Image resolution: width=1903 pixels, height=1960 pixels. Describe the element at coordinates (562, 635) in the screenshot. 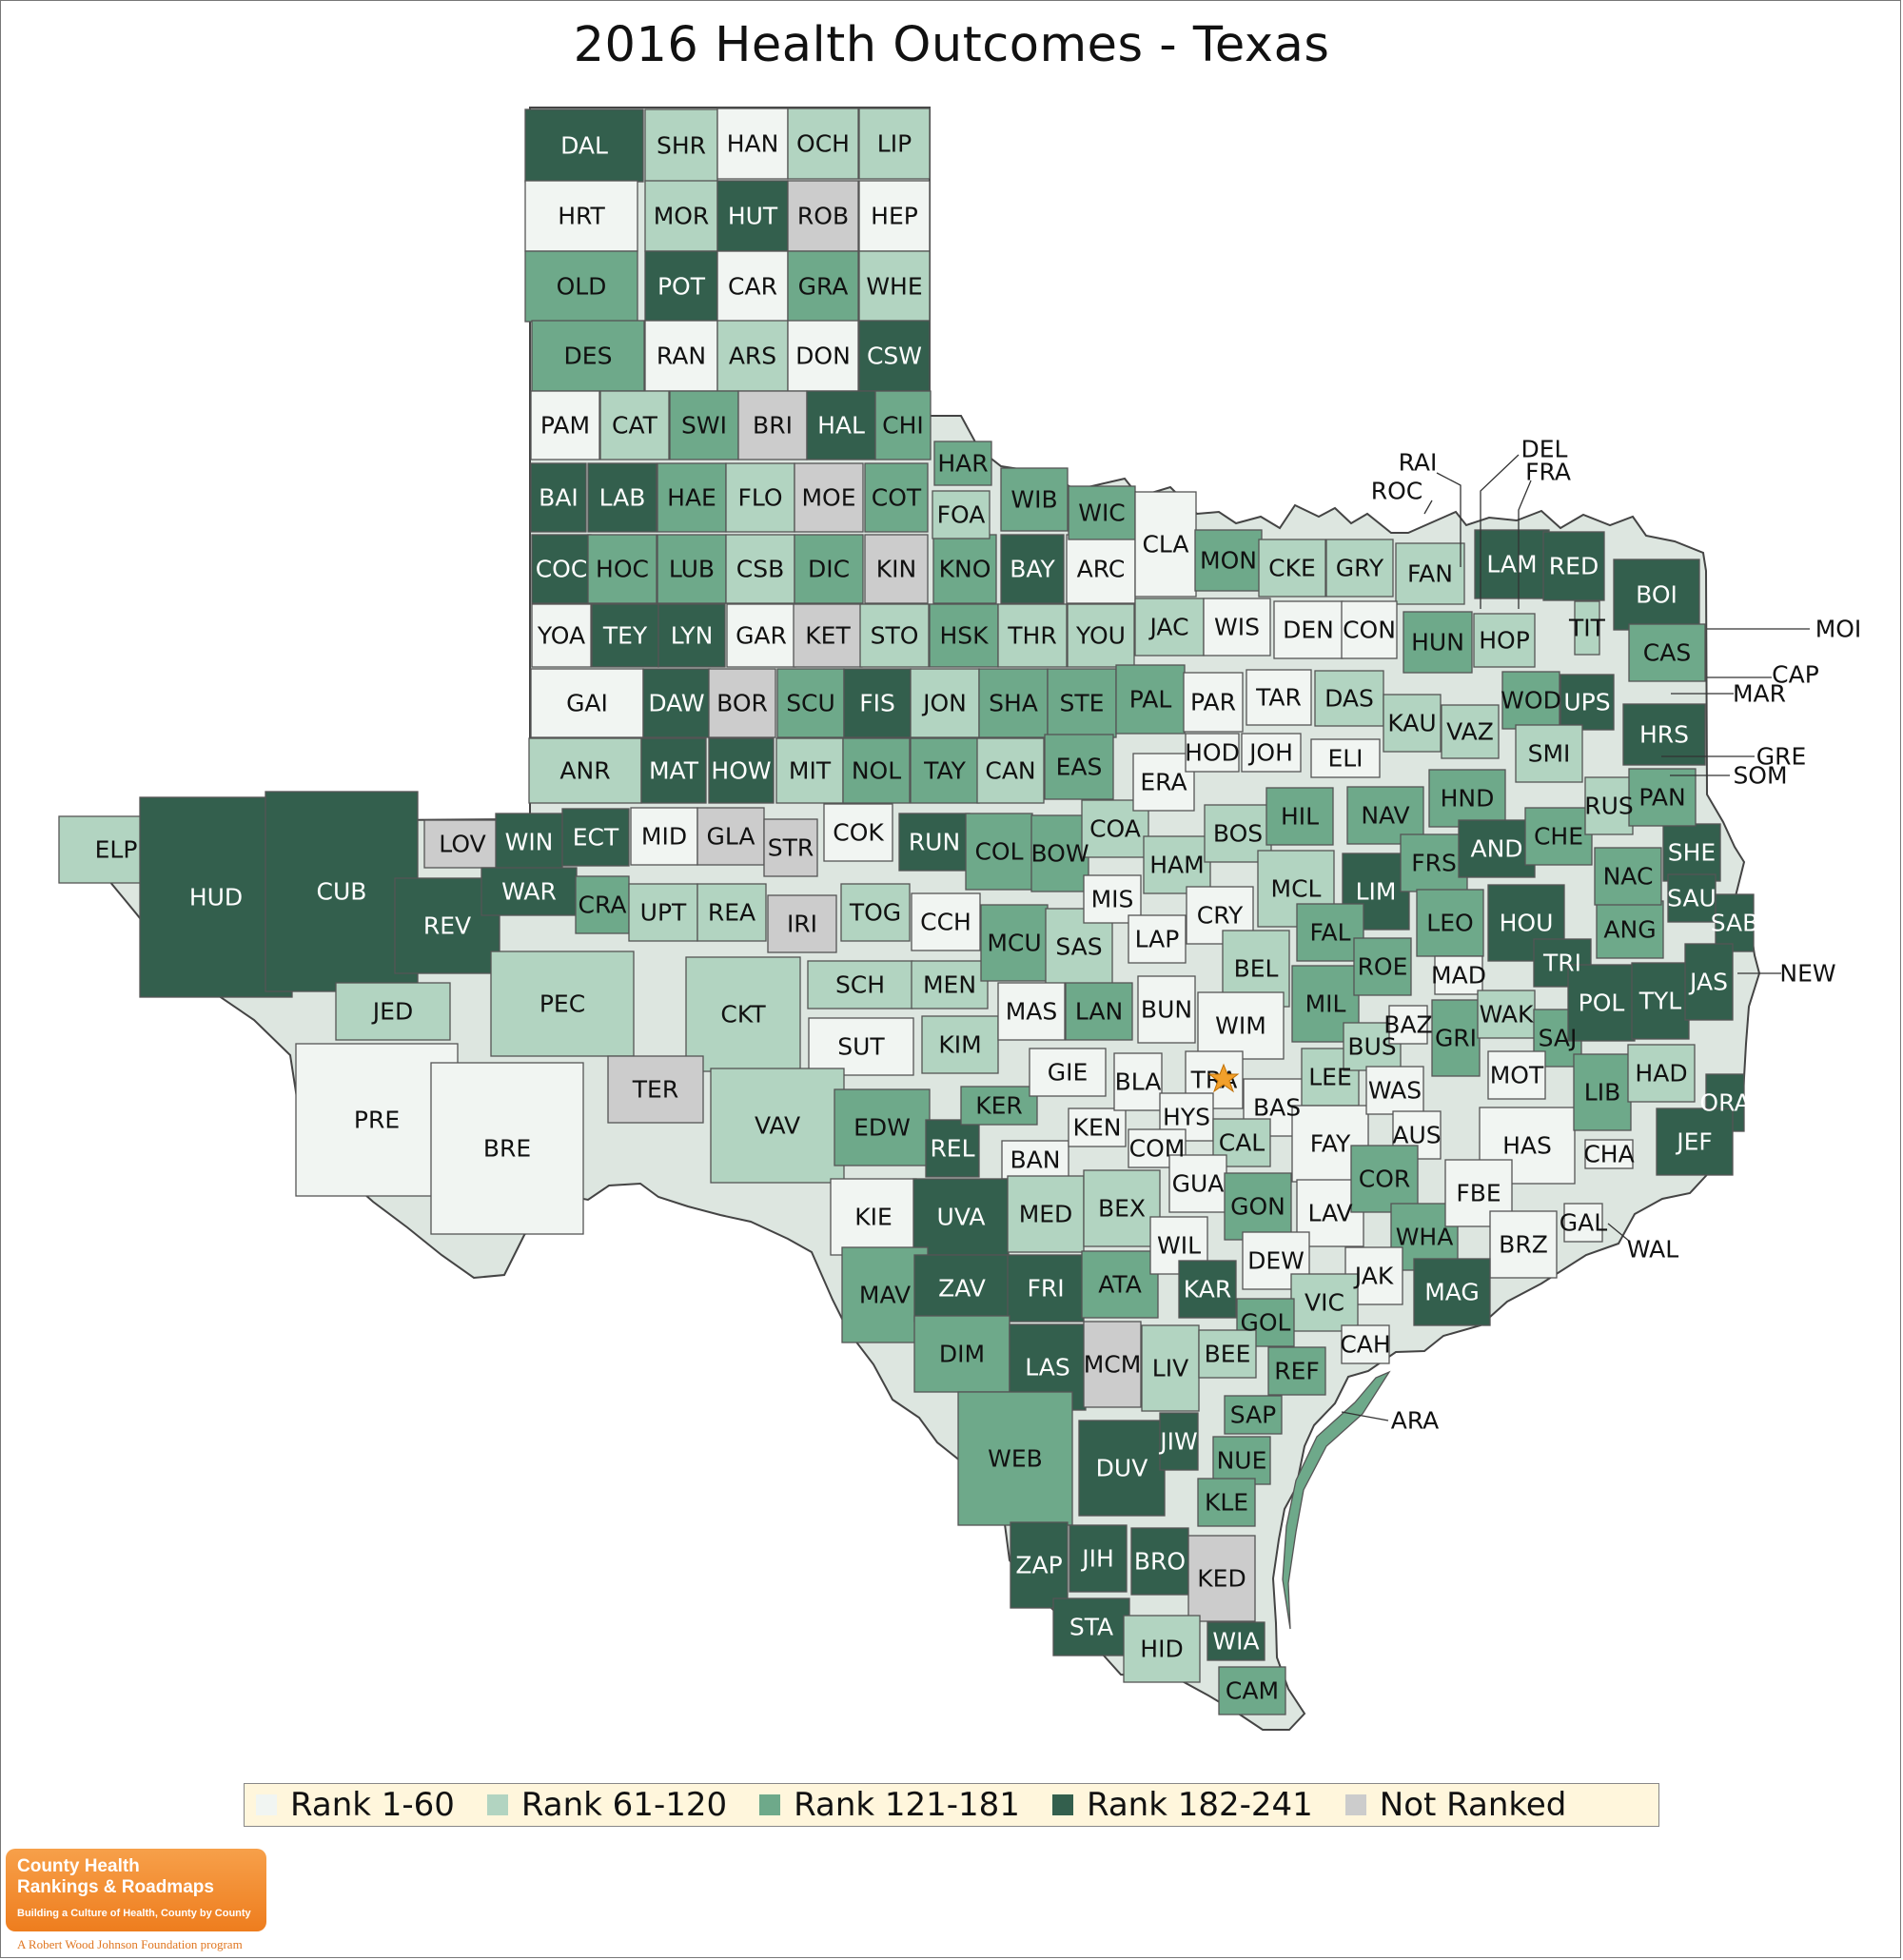

I see `county-yoa` at that location.